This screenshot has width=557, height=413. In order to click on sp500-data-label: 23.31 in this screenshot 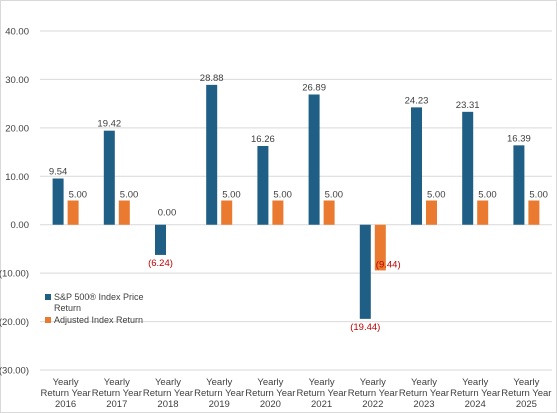, I will do `click(468, 105)`.